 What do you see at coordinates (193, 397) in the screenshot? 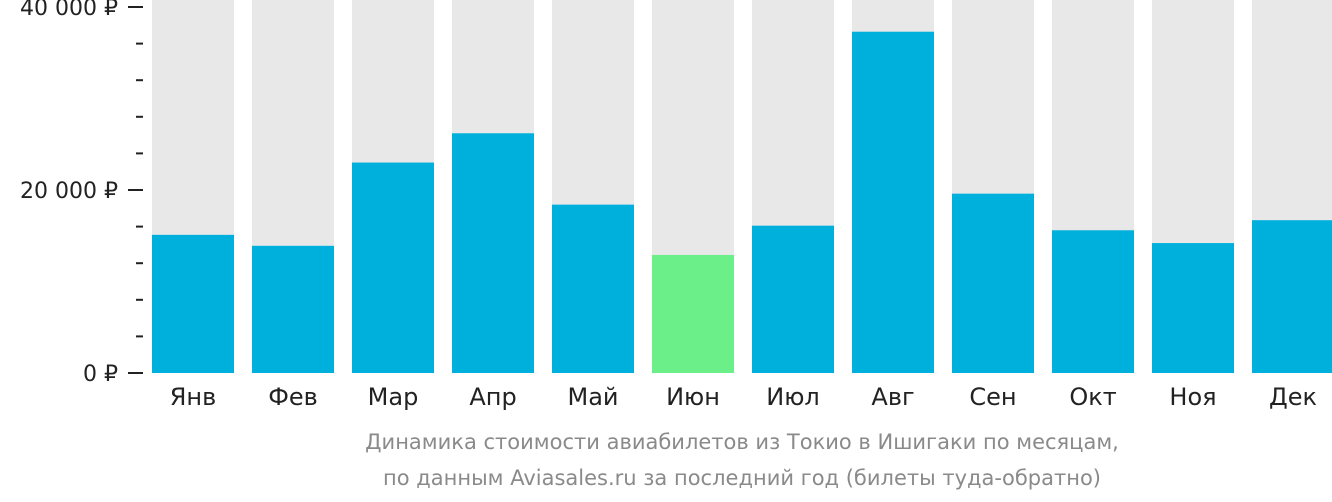
I see `x-tick-label: Янв` at bounding box center [193, 397].